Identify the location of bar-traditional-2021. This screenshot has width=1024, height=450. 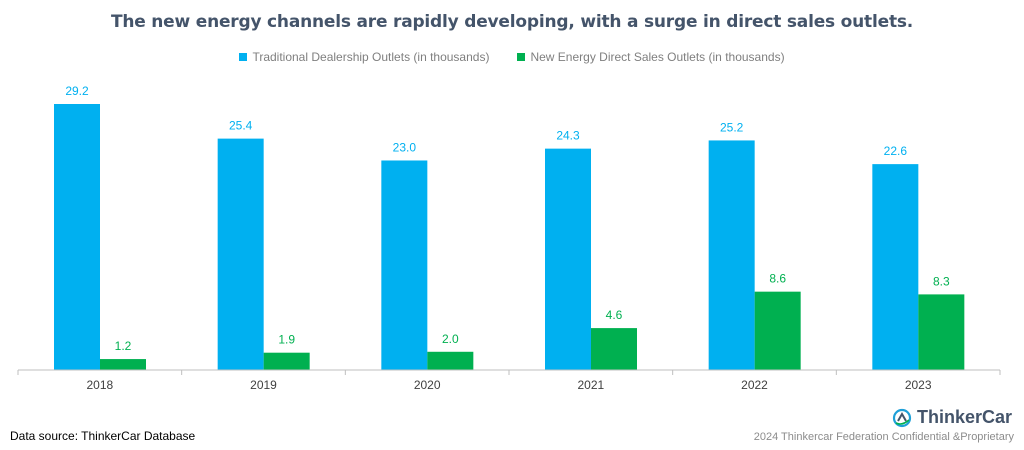
(568, 259).